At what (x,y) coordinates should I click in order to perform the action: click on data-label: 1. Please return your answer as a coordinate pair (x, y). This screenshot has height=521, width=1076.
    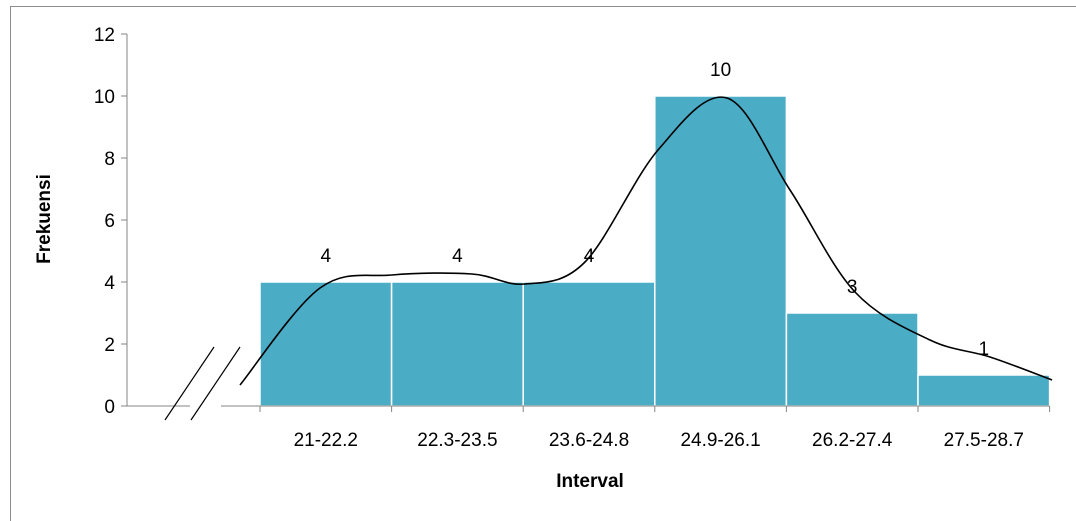
    Looking at the image, I should click on (984, 349).